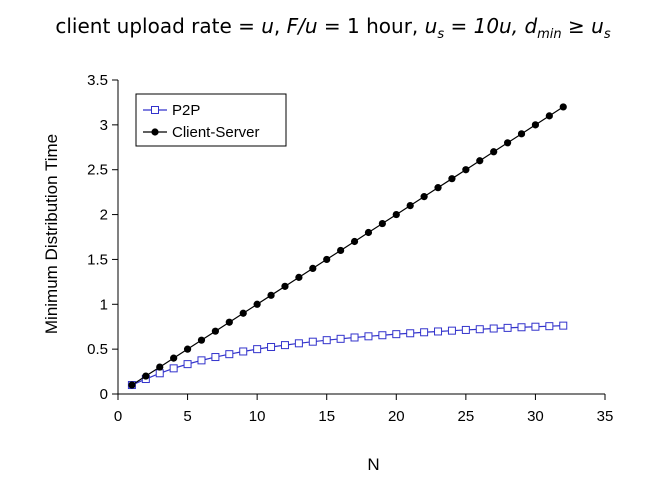 The width and height of the screenshot is (666, 486). I want to click on series-p2p, so click(347, 355).